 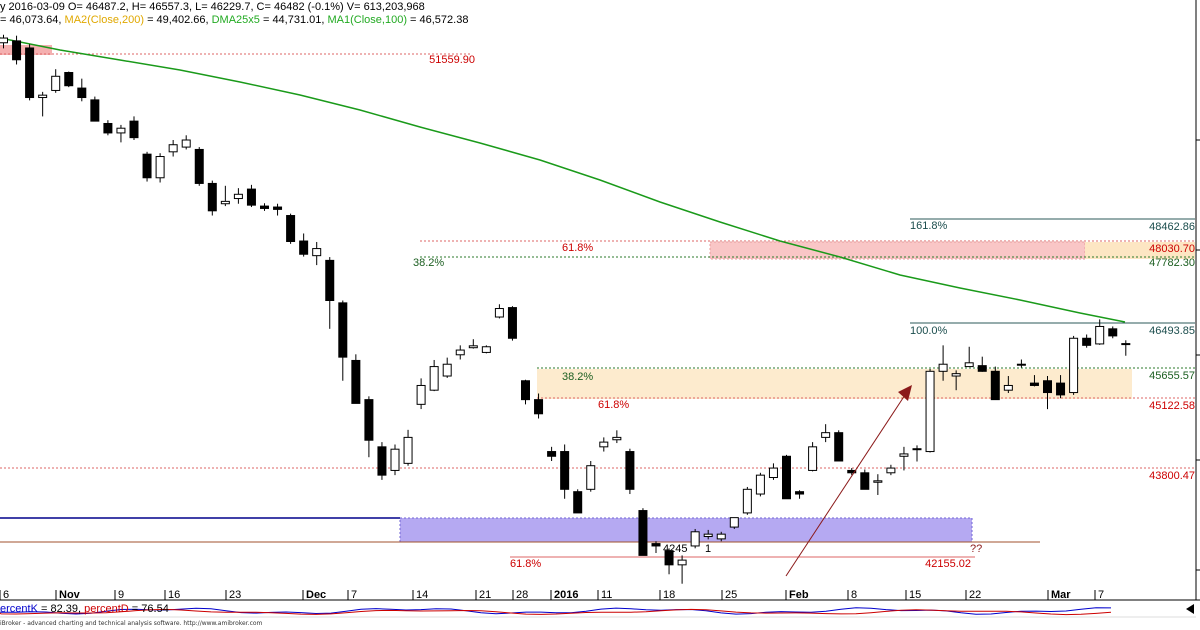 I want to click on oscillator-legend: ercentK = 82.39, percentD = 76.54, so click(x=84, y=609).